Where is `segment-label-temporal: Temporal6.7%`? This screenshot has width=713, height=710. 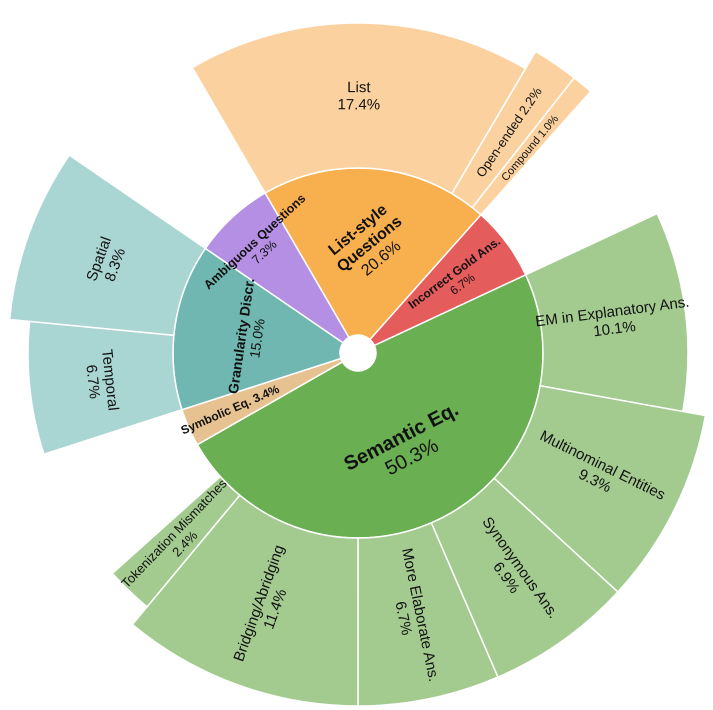
segment-label-temporal: Temporal6.7% is located at coordinates (101, 380).